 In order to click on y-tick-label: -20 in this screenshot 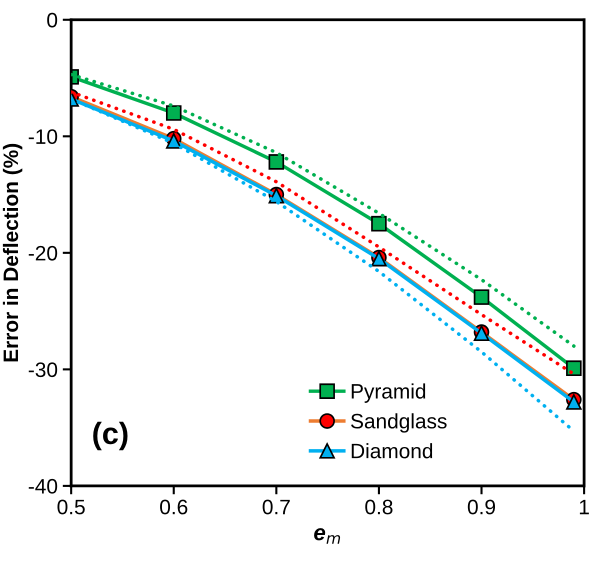, I will do `click(43, 253)`.